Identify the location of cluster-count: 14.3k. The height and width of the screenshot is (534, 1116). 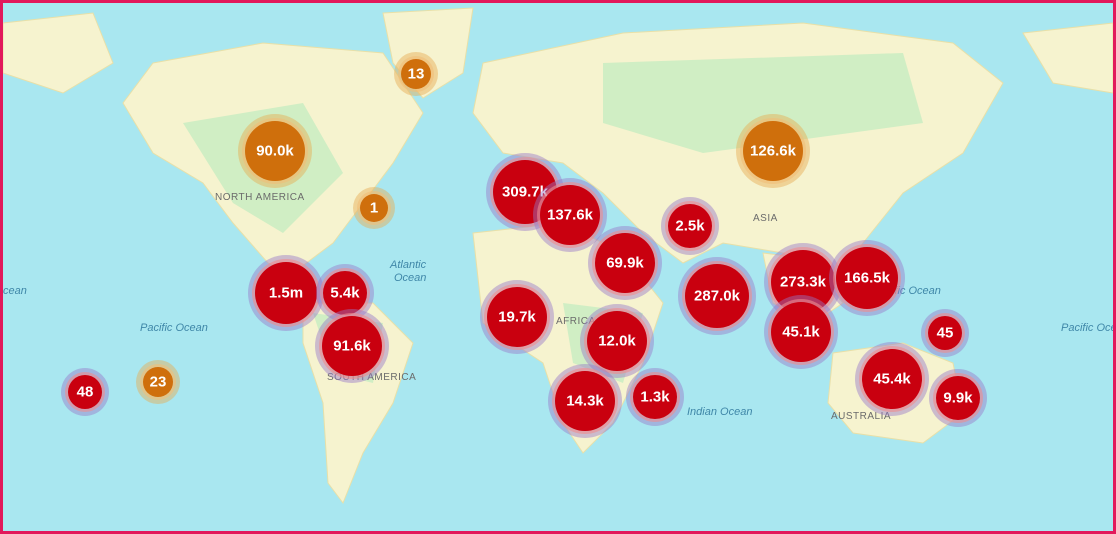
(585, 401).